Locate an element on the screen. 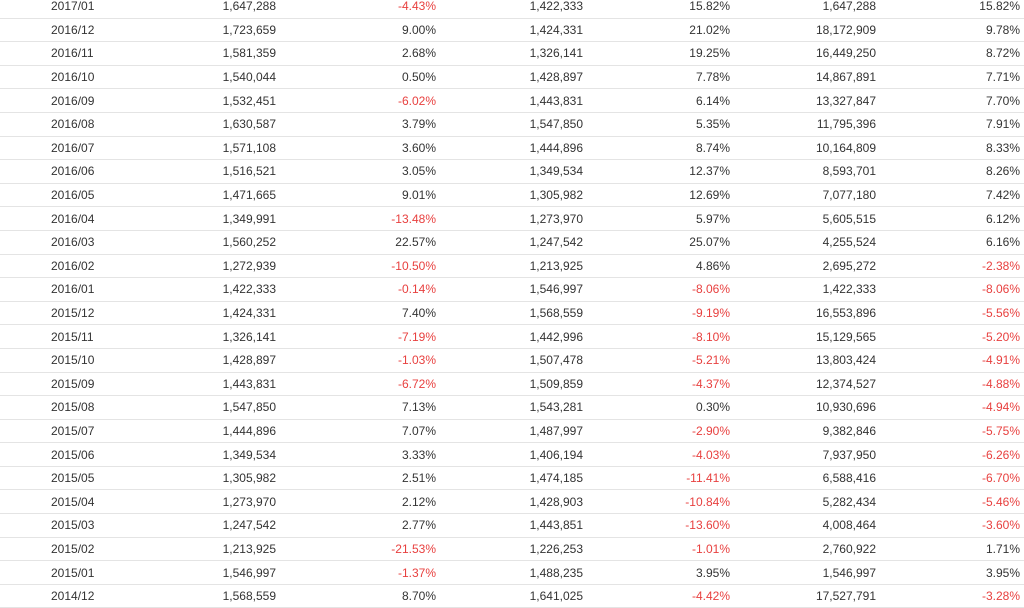 This screenshot has height=608, width=1024. change-cell: -7.19% is located at coordinates (356, 336).